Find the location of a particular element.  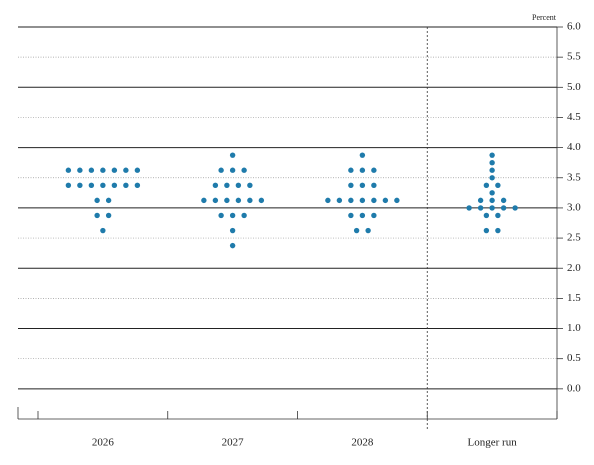

x-tick-label: 2027 is located at coordinates (233, 443).